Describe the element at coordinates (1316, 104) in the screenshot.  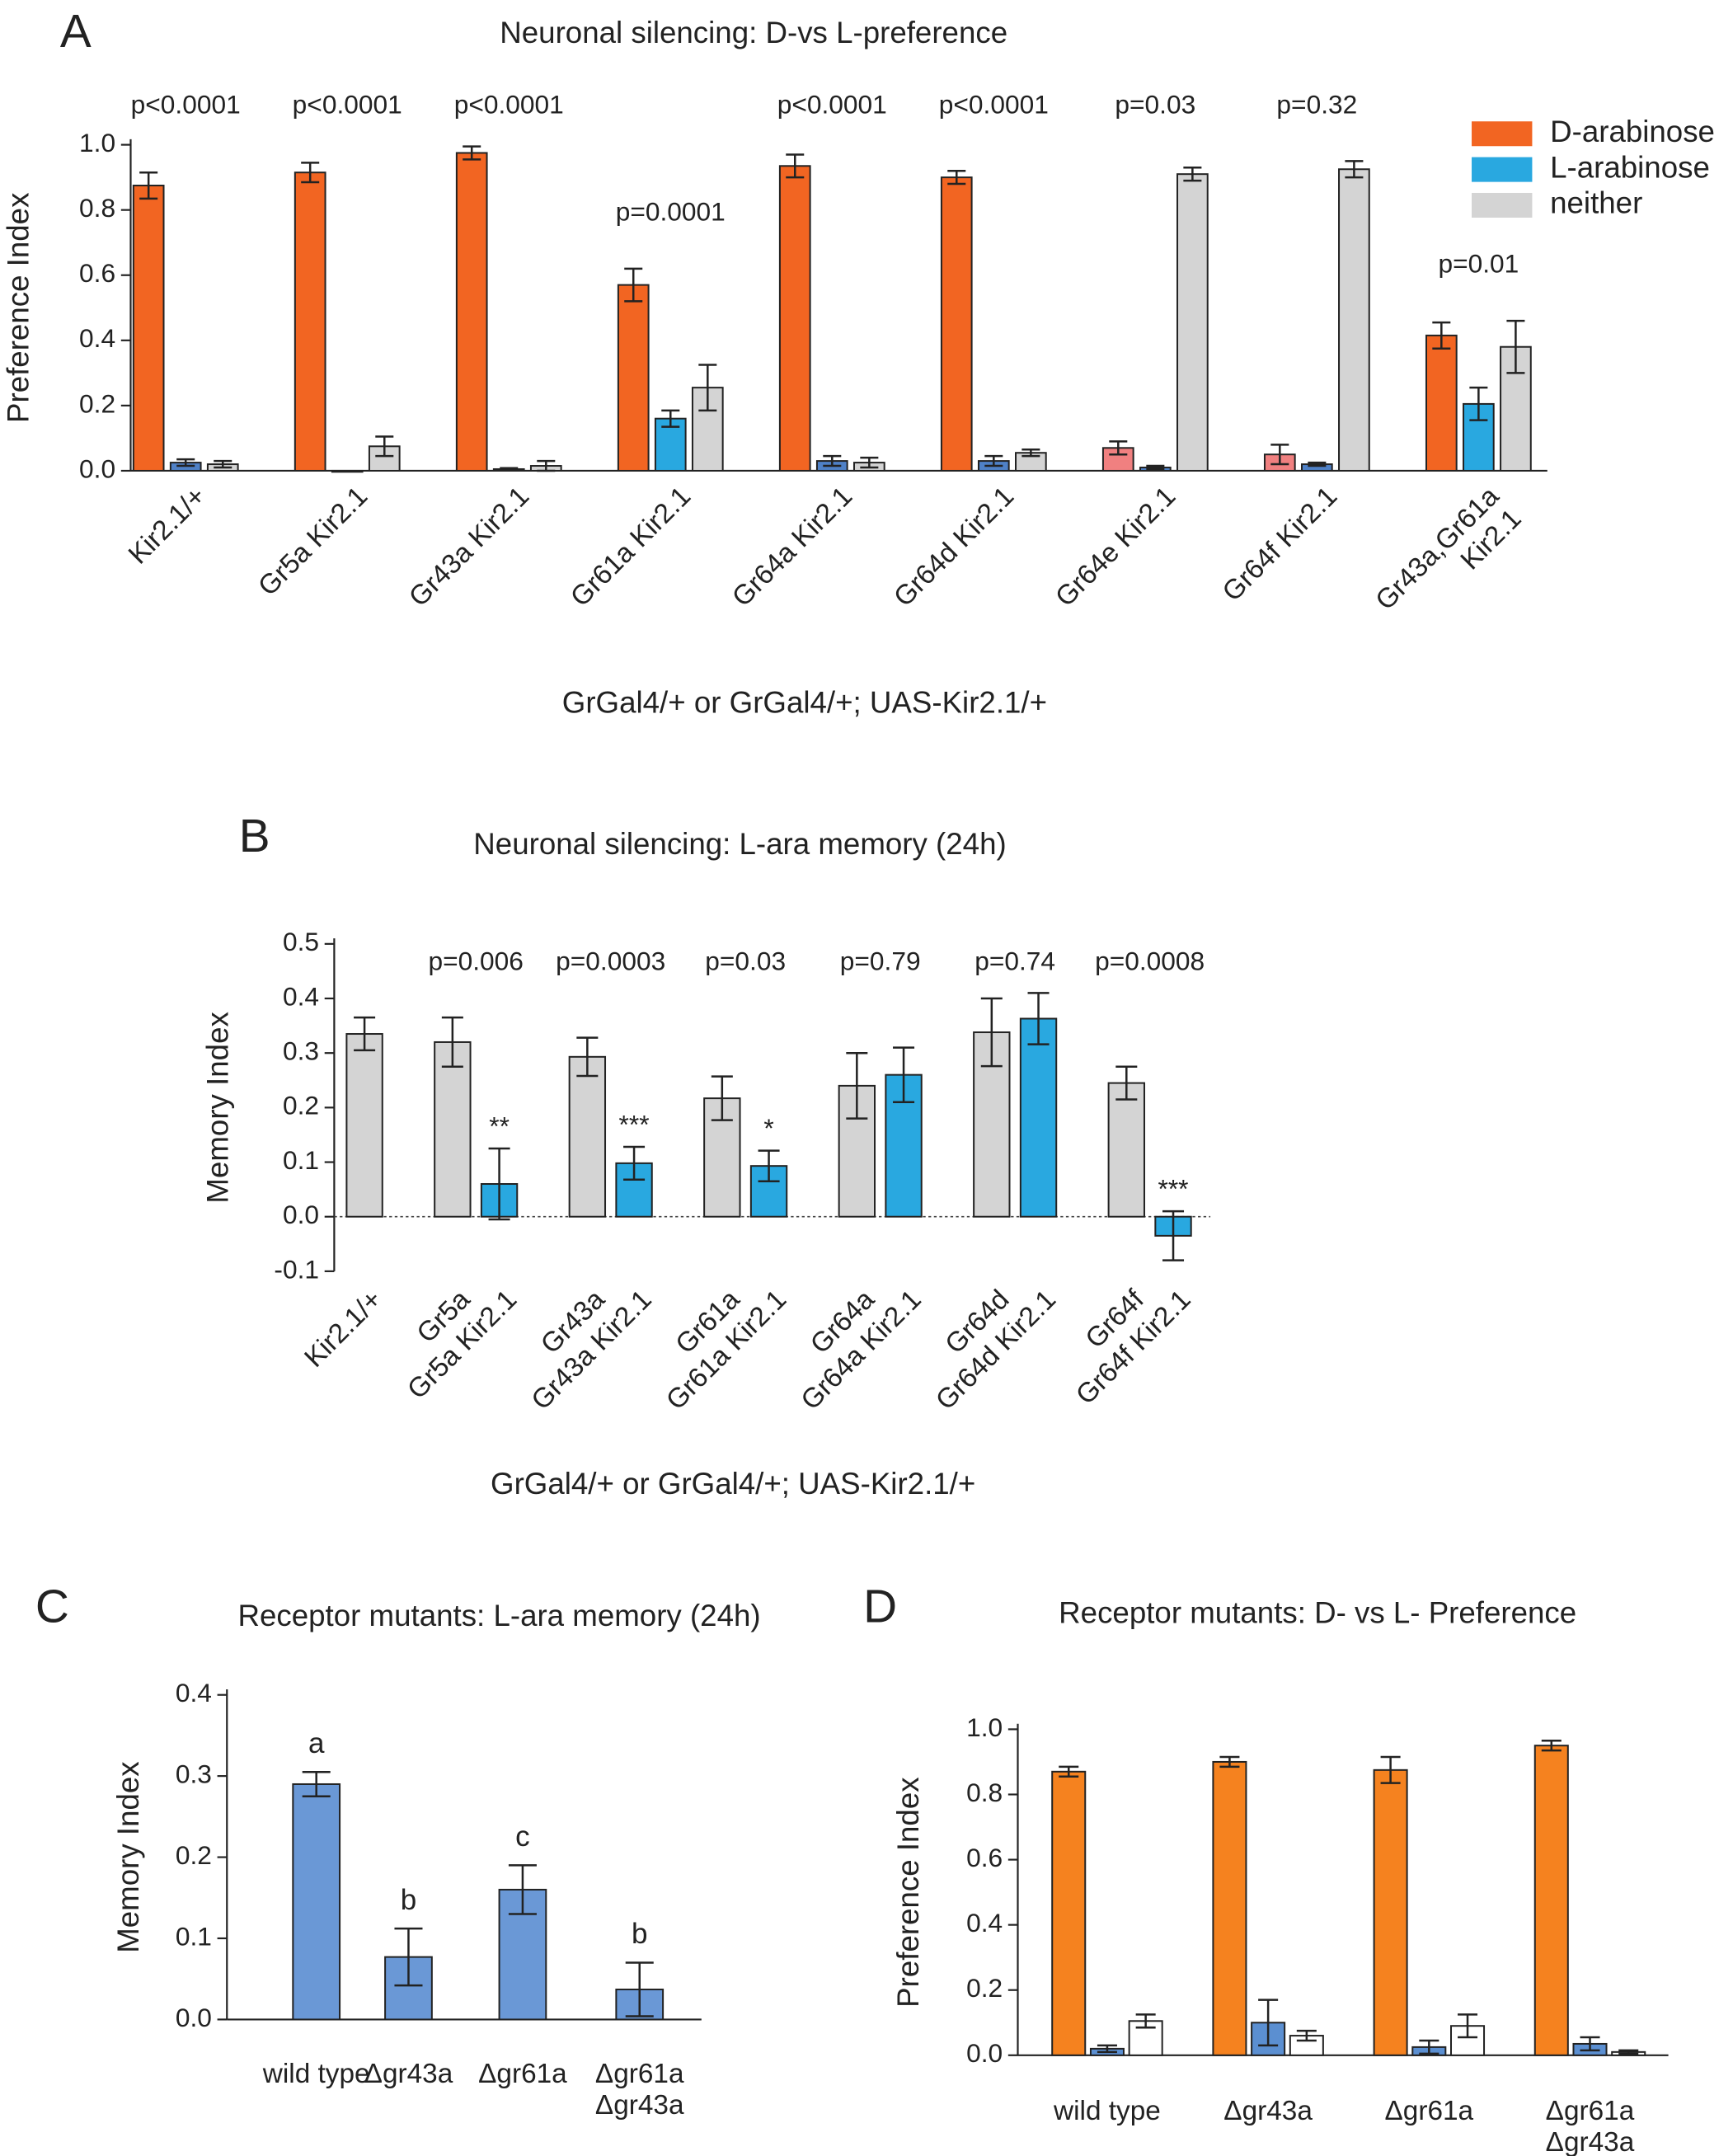
I see `p-value: p=0.32` at that location.